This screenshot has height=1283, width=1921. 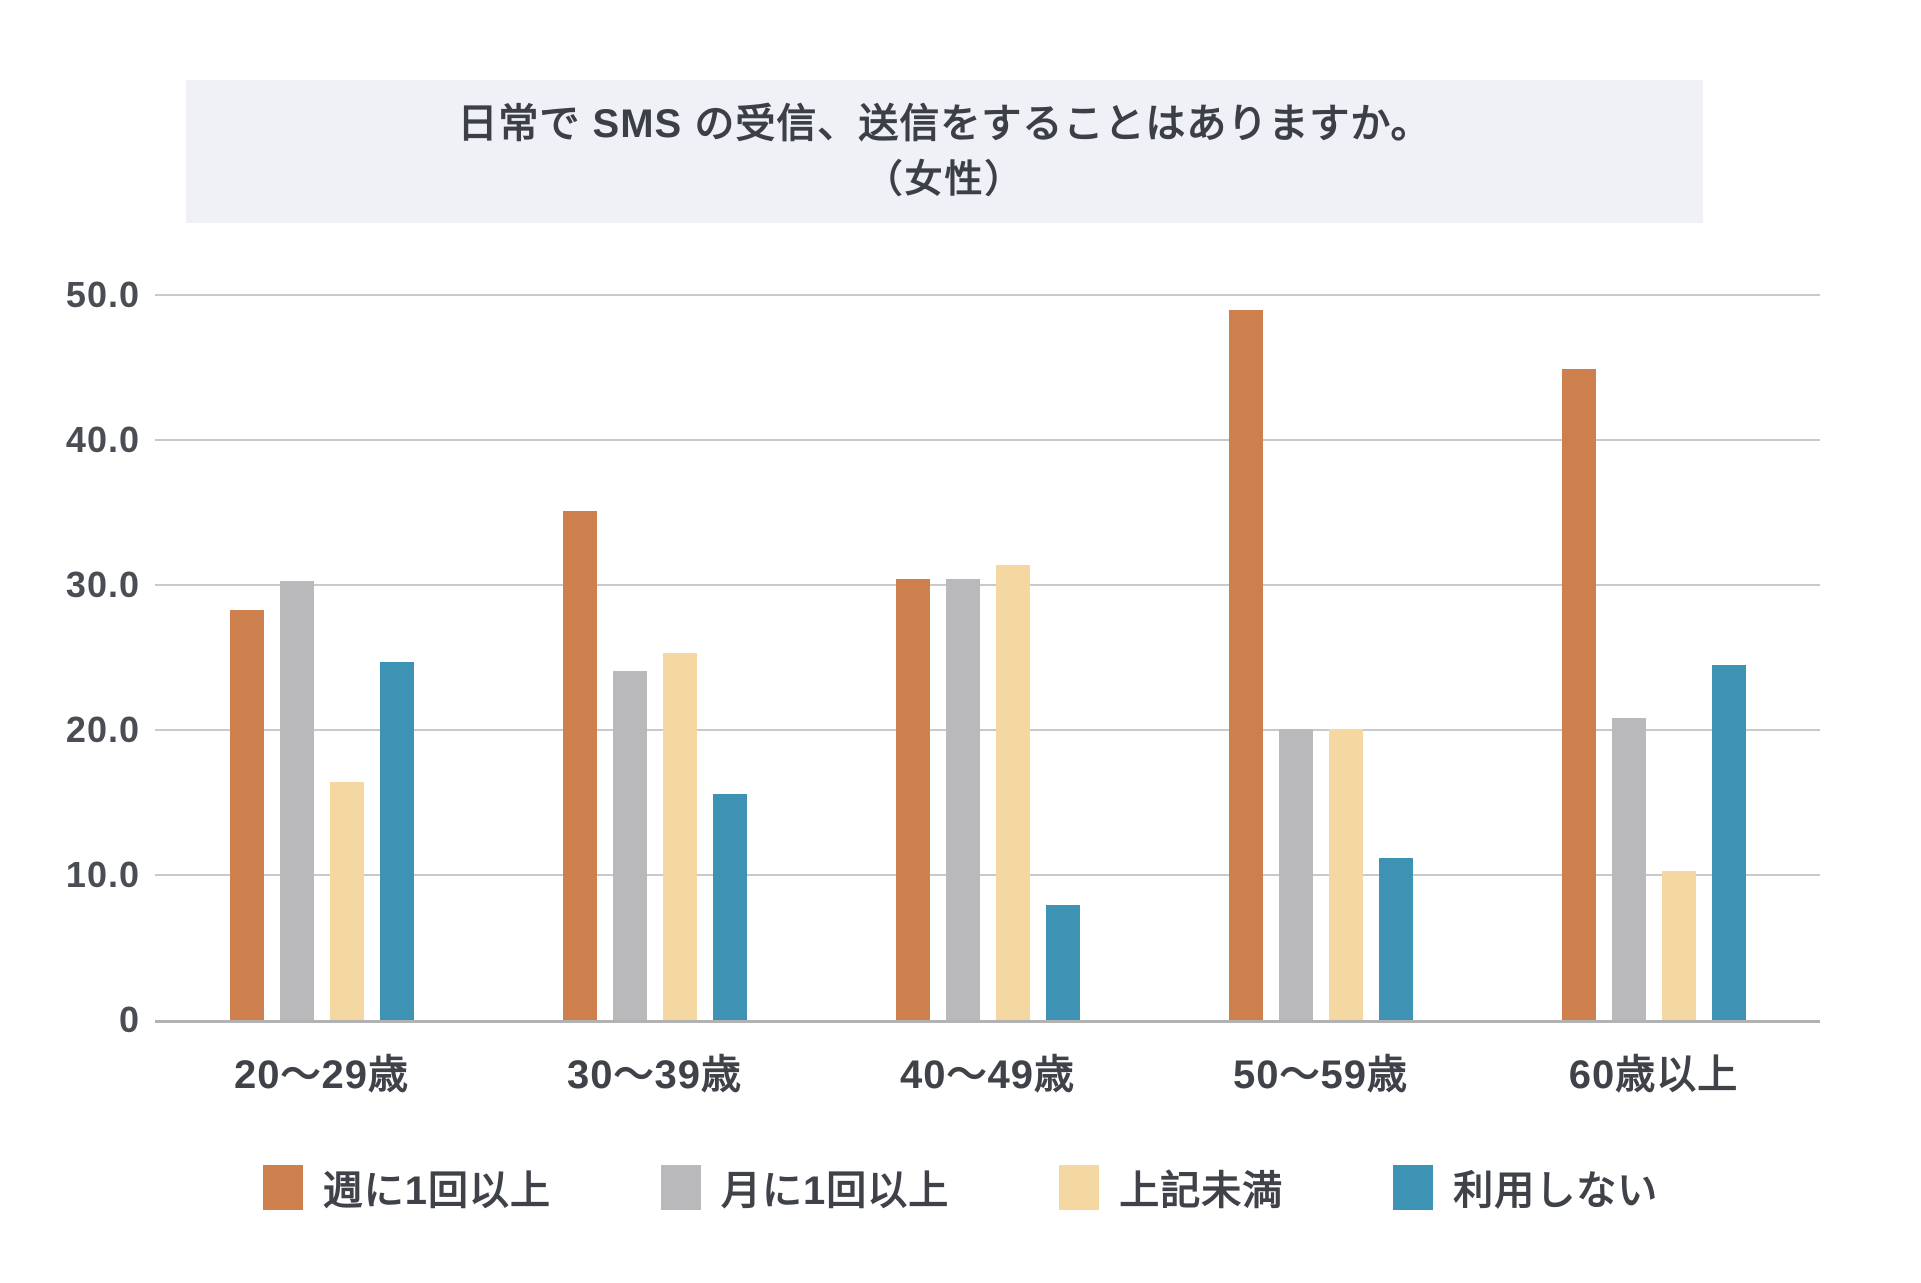 What do you see at coordinates (436, 1191) in the screenshot?
I see `legend-label: 週に1回以上` at bounding box center [436, 1191].